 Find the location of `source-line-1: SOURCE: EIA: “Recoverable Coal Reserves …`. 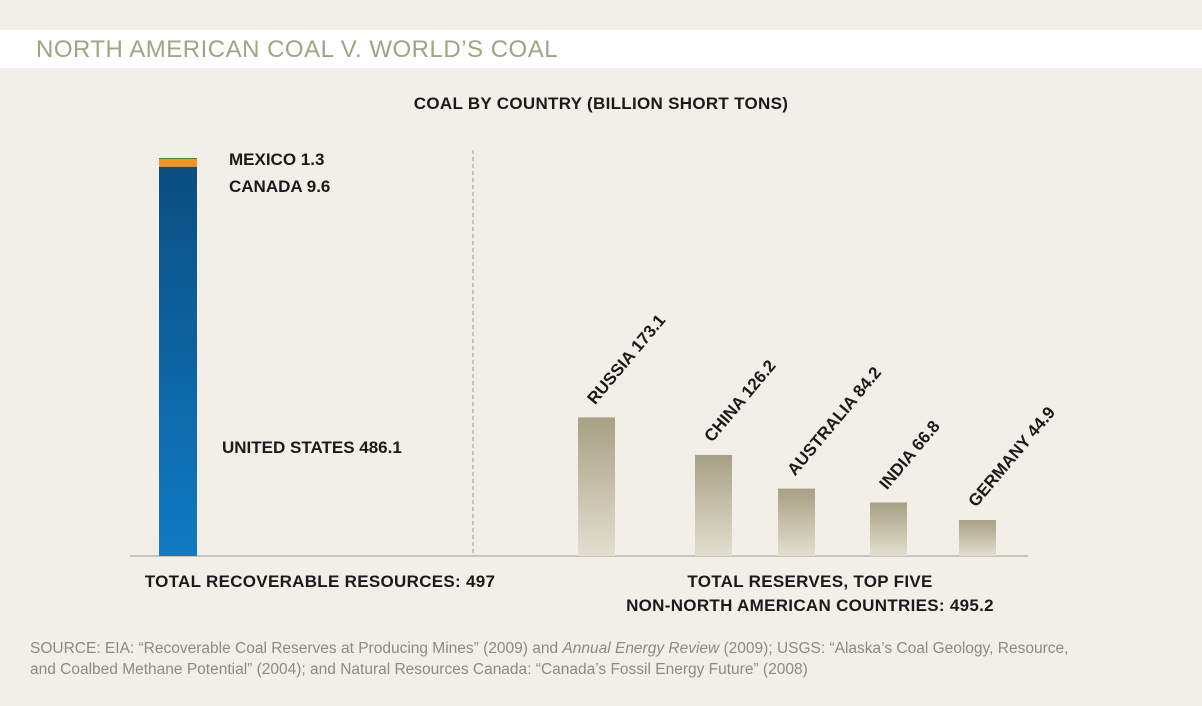

source-line-1: SOURCE: EIA: “Recoverable Coal Reserves … is located at coordinates (605, 648).